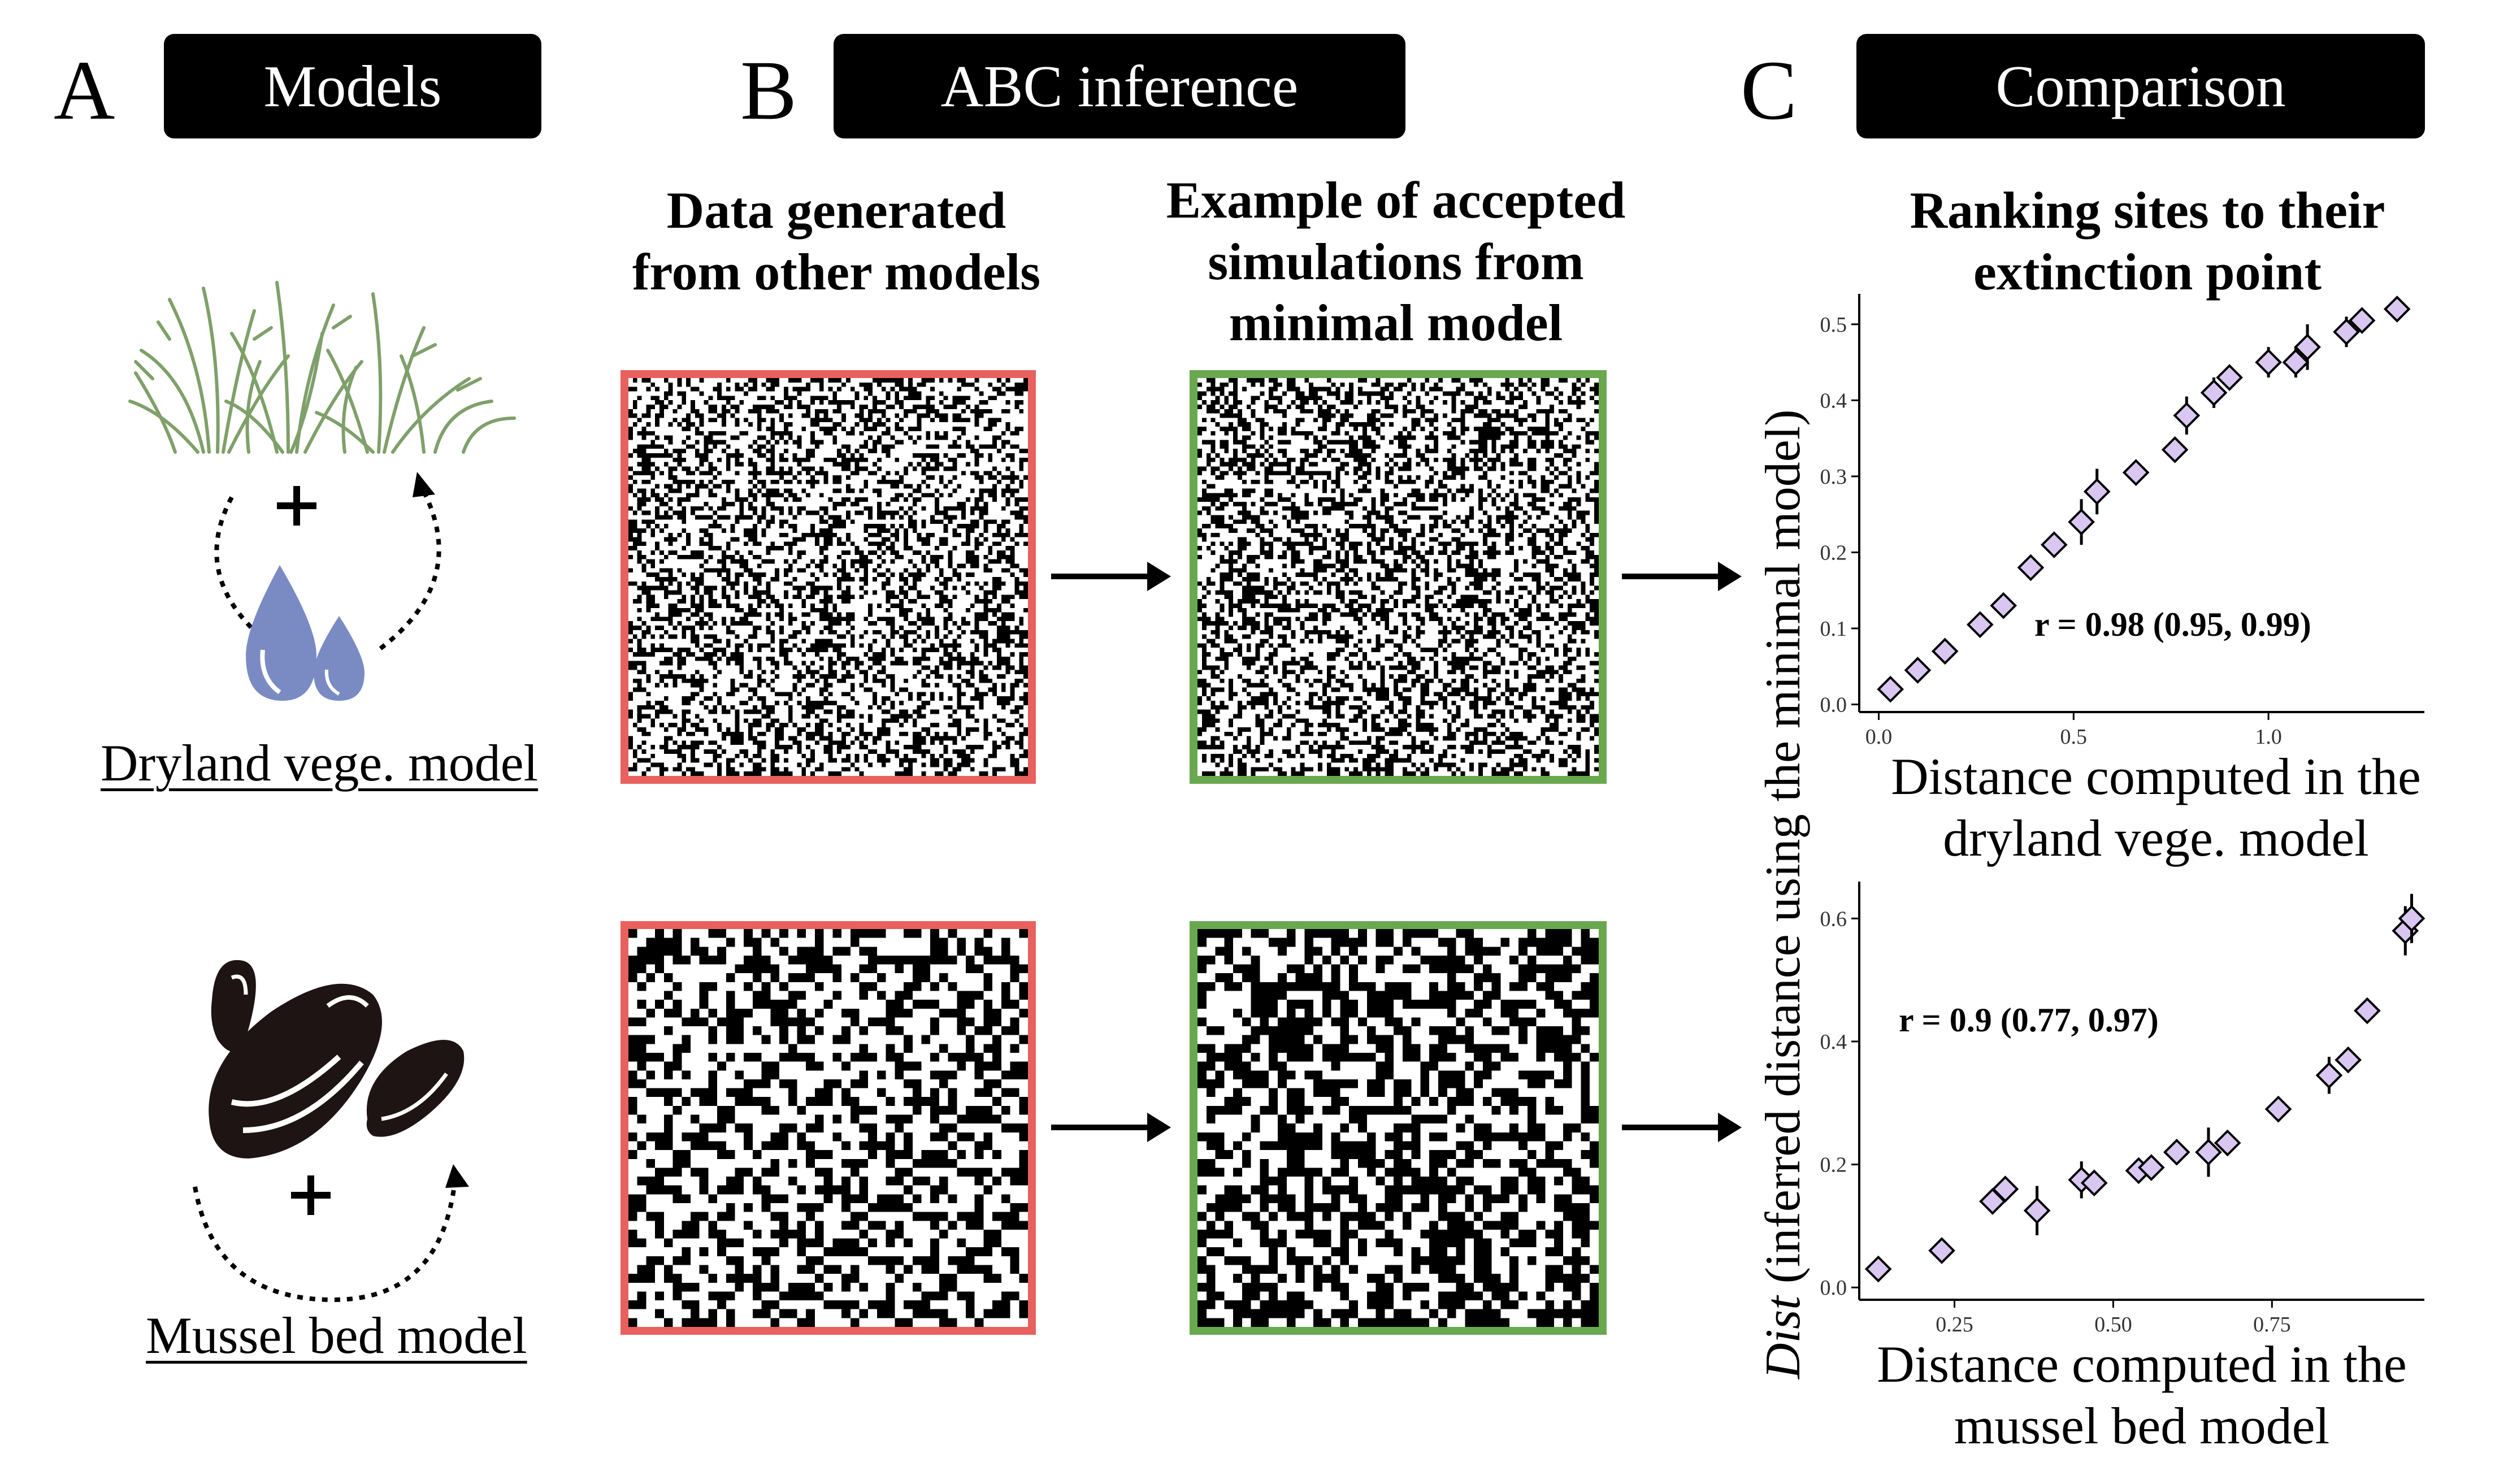 The image size is (2495, 1484). Describe the element at coordinates (1398, 1128) in the screenshot. I see `mussel-simulation-lattice` at that location.